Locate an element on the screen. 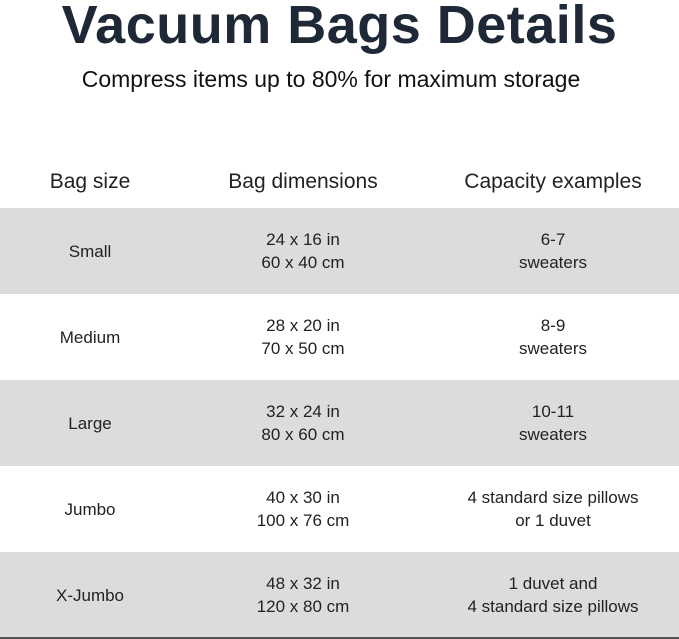 The height and width of the screenshot is (639, 679). capacity-line-1: 1 duvet and is located at coordinates (553, 583).